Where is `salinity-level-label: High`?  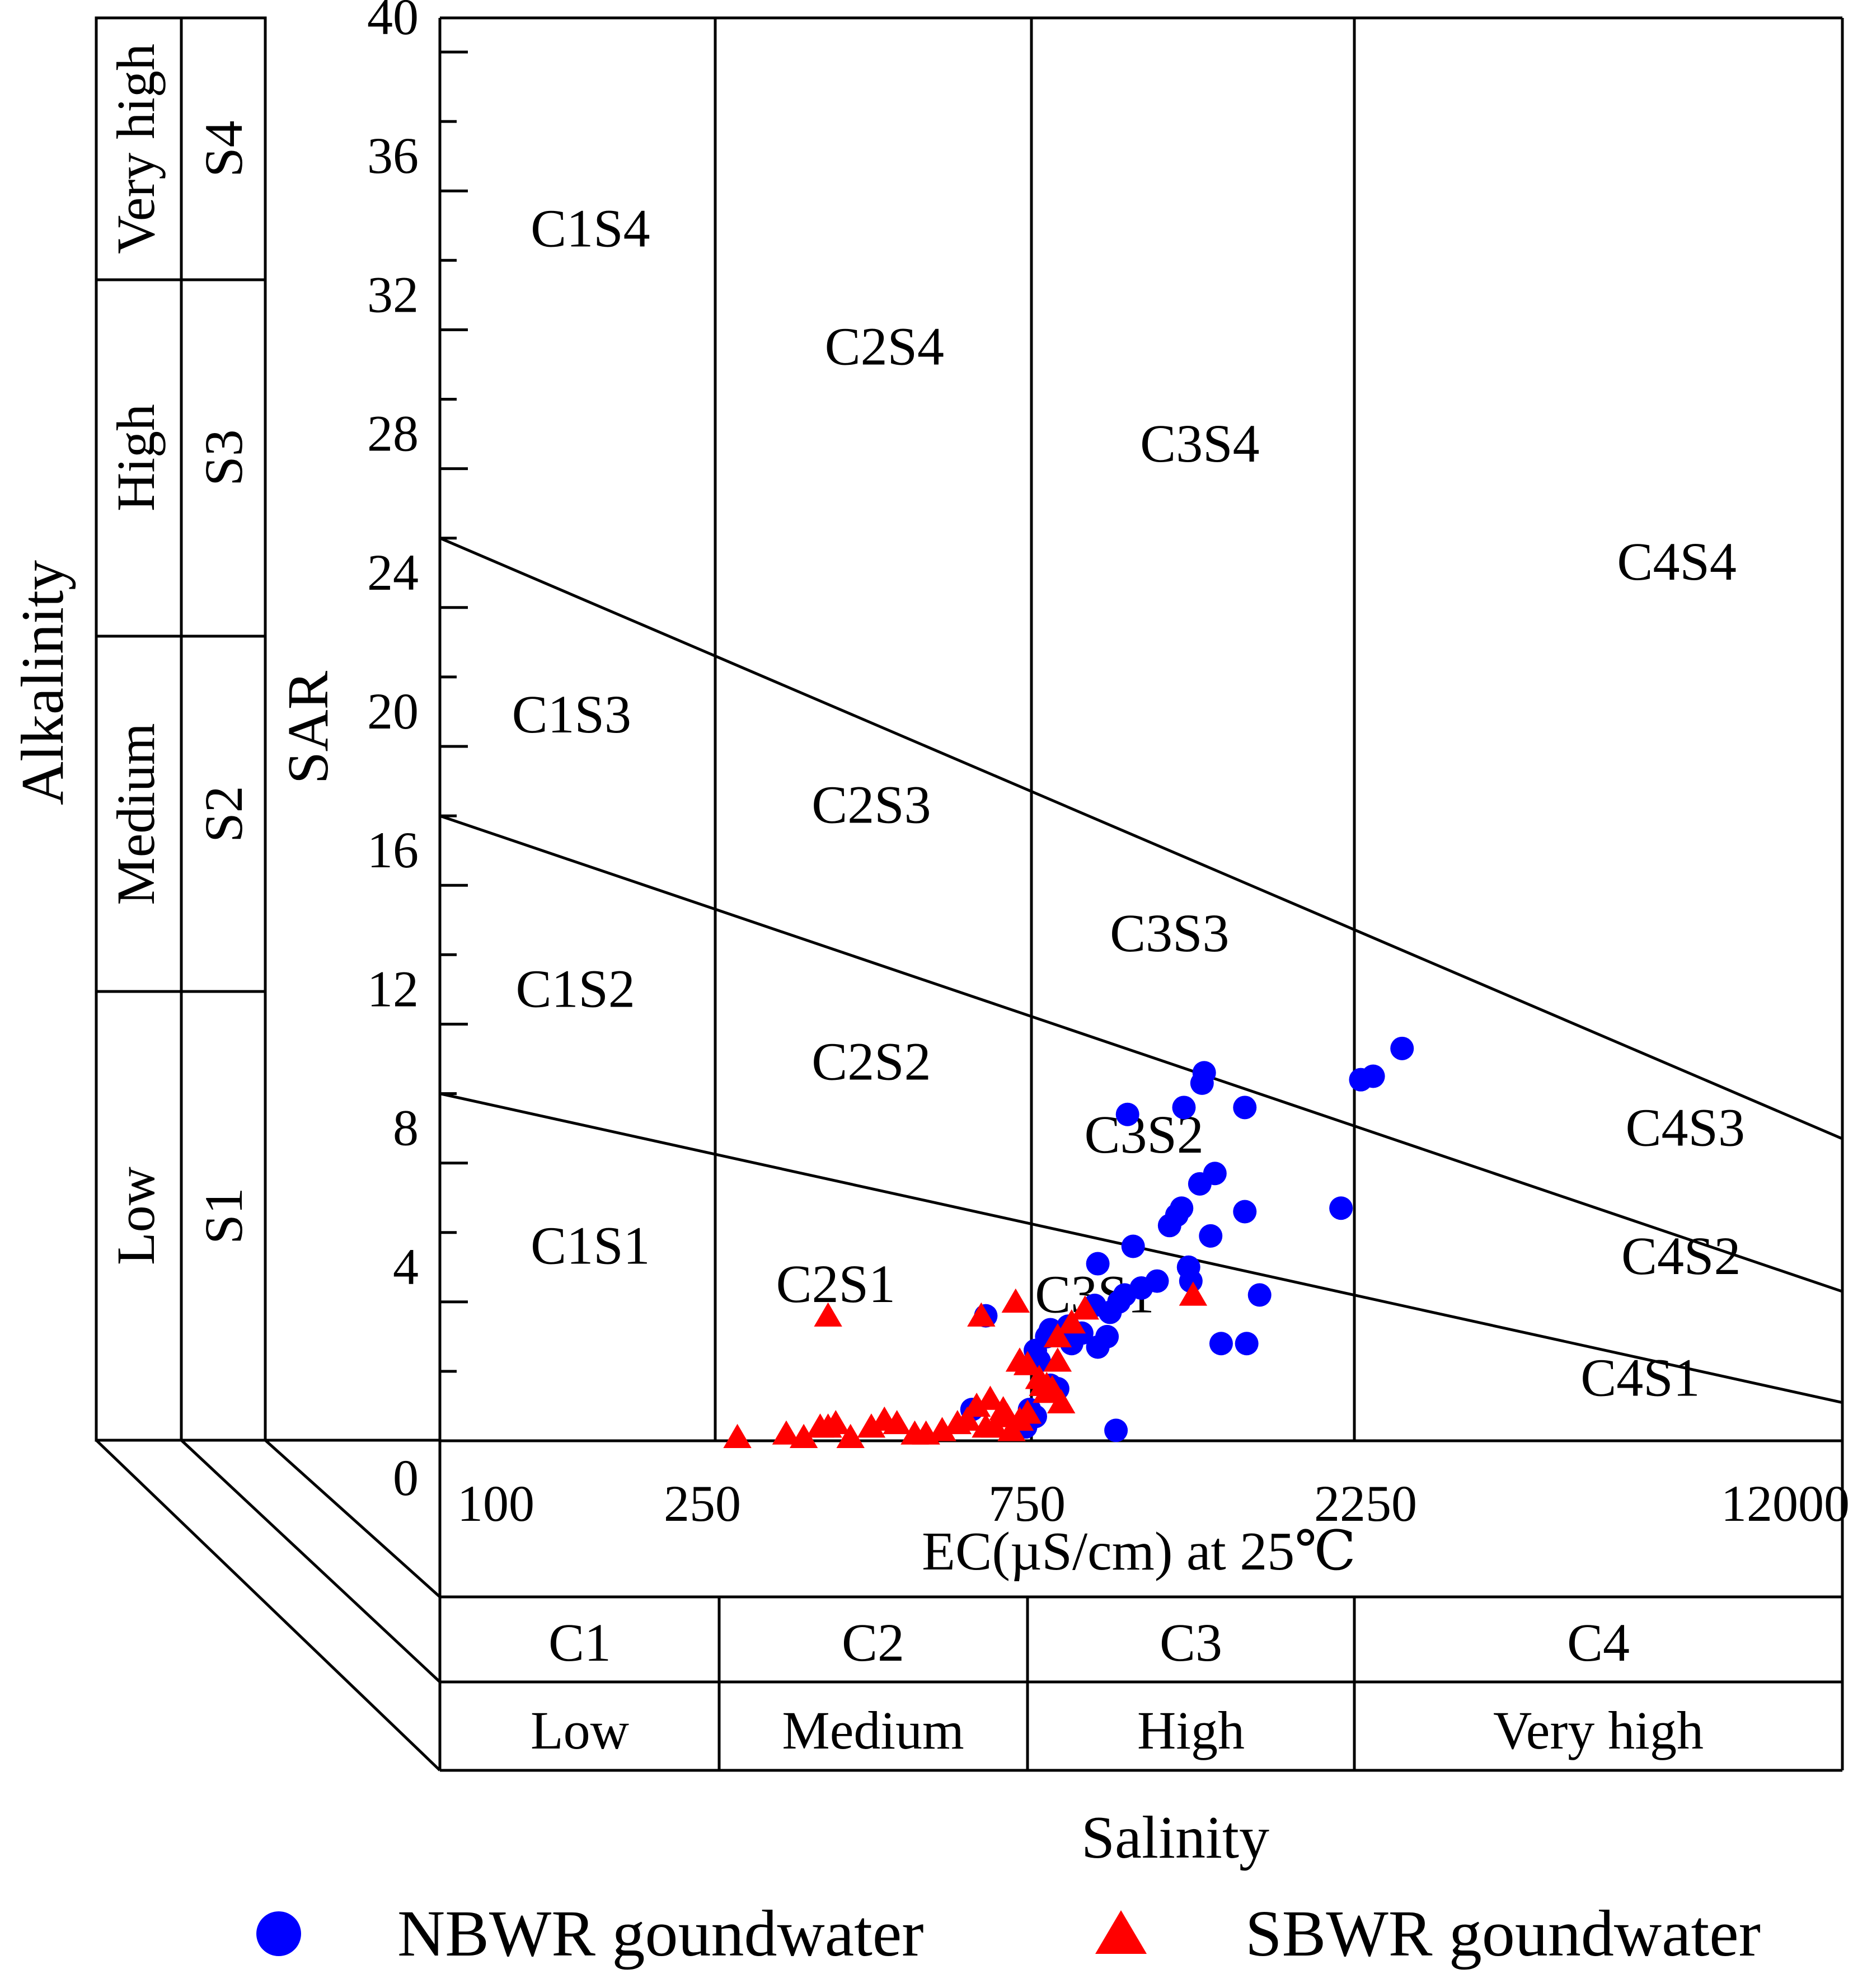
salinity-level-label: High is located at coordinates (1191, 1730).